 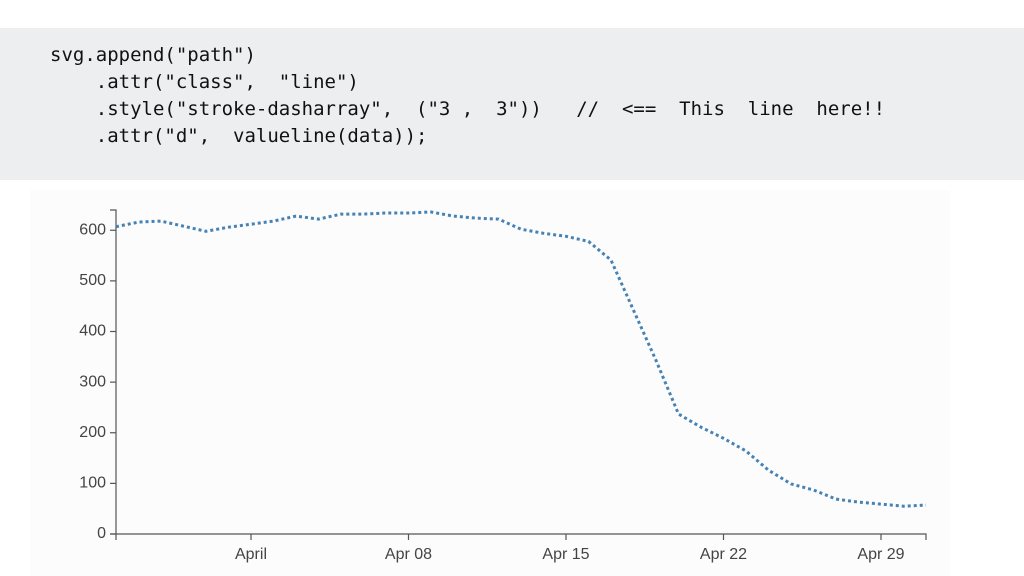 I want to click on y-tick-label: 400, so click(x=92, y=331).